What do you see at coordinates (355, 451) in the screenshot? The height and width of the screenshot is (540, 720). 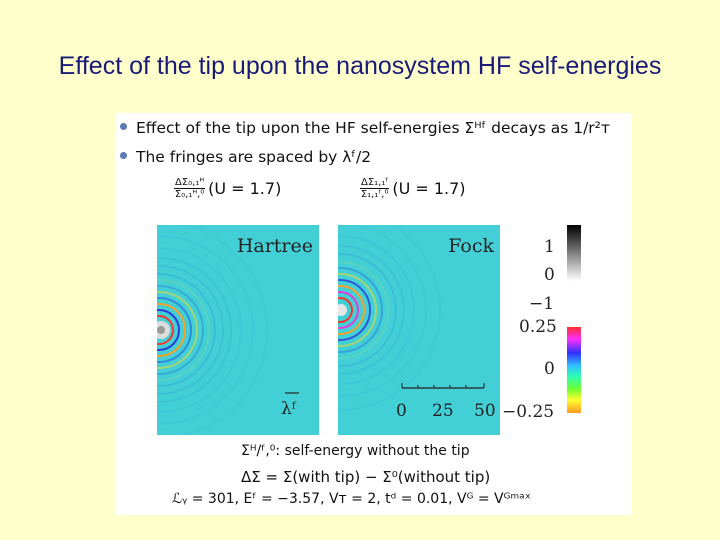 I see `footnote-1: Σᴴ/ᶠ,⁰: self-energy without the tip` at bounding box center [355, 451].